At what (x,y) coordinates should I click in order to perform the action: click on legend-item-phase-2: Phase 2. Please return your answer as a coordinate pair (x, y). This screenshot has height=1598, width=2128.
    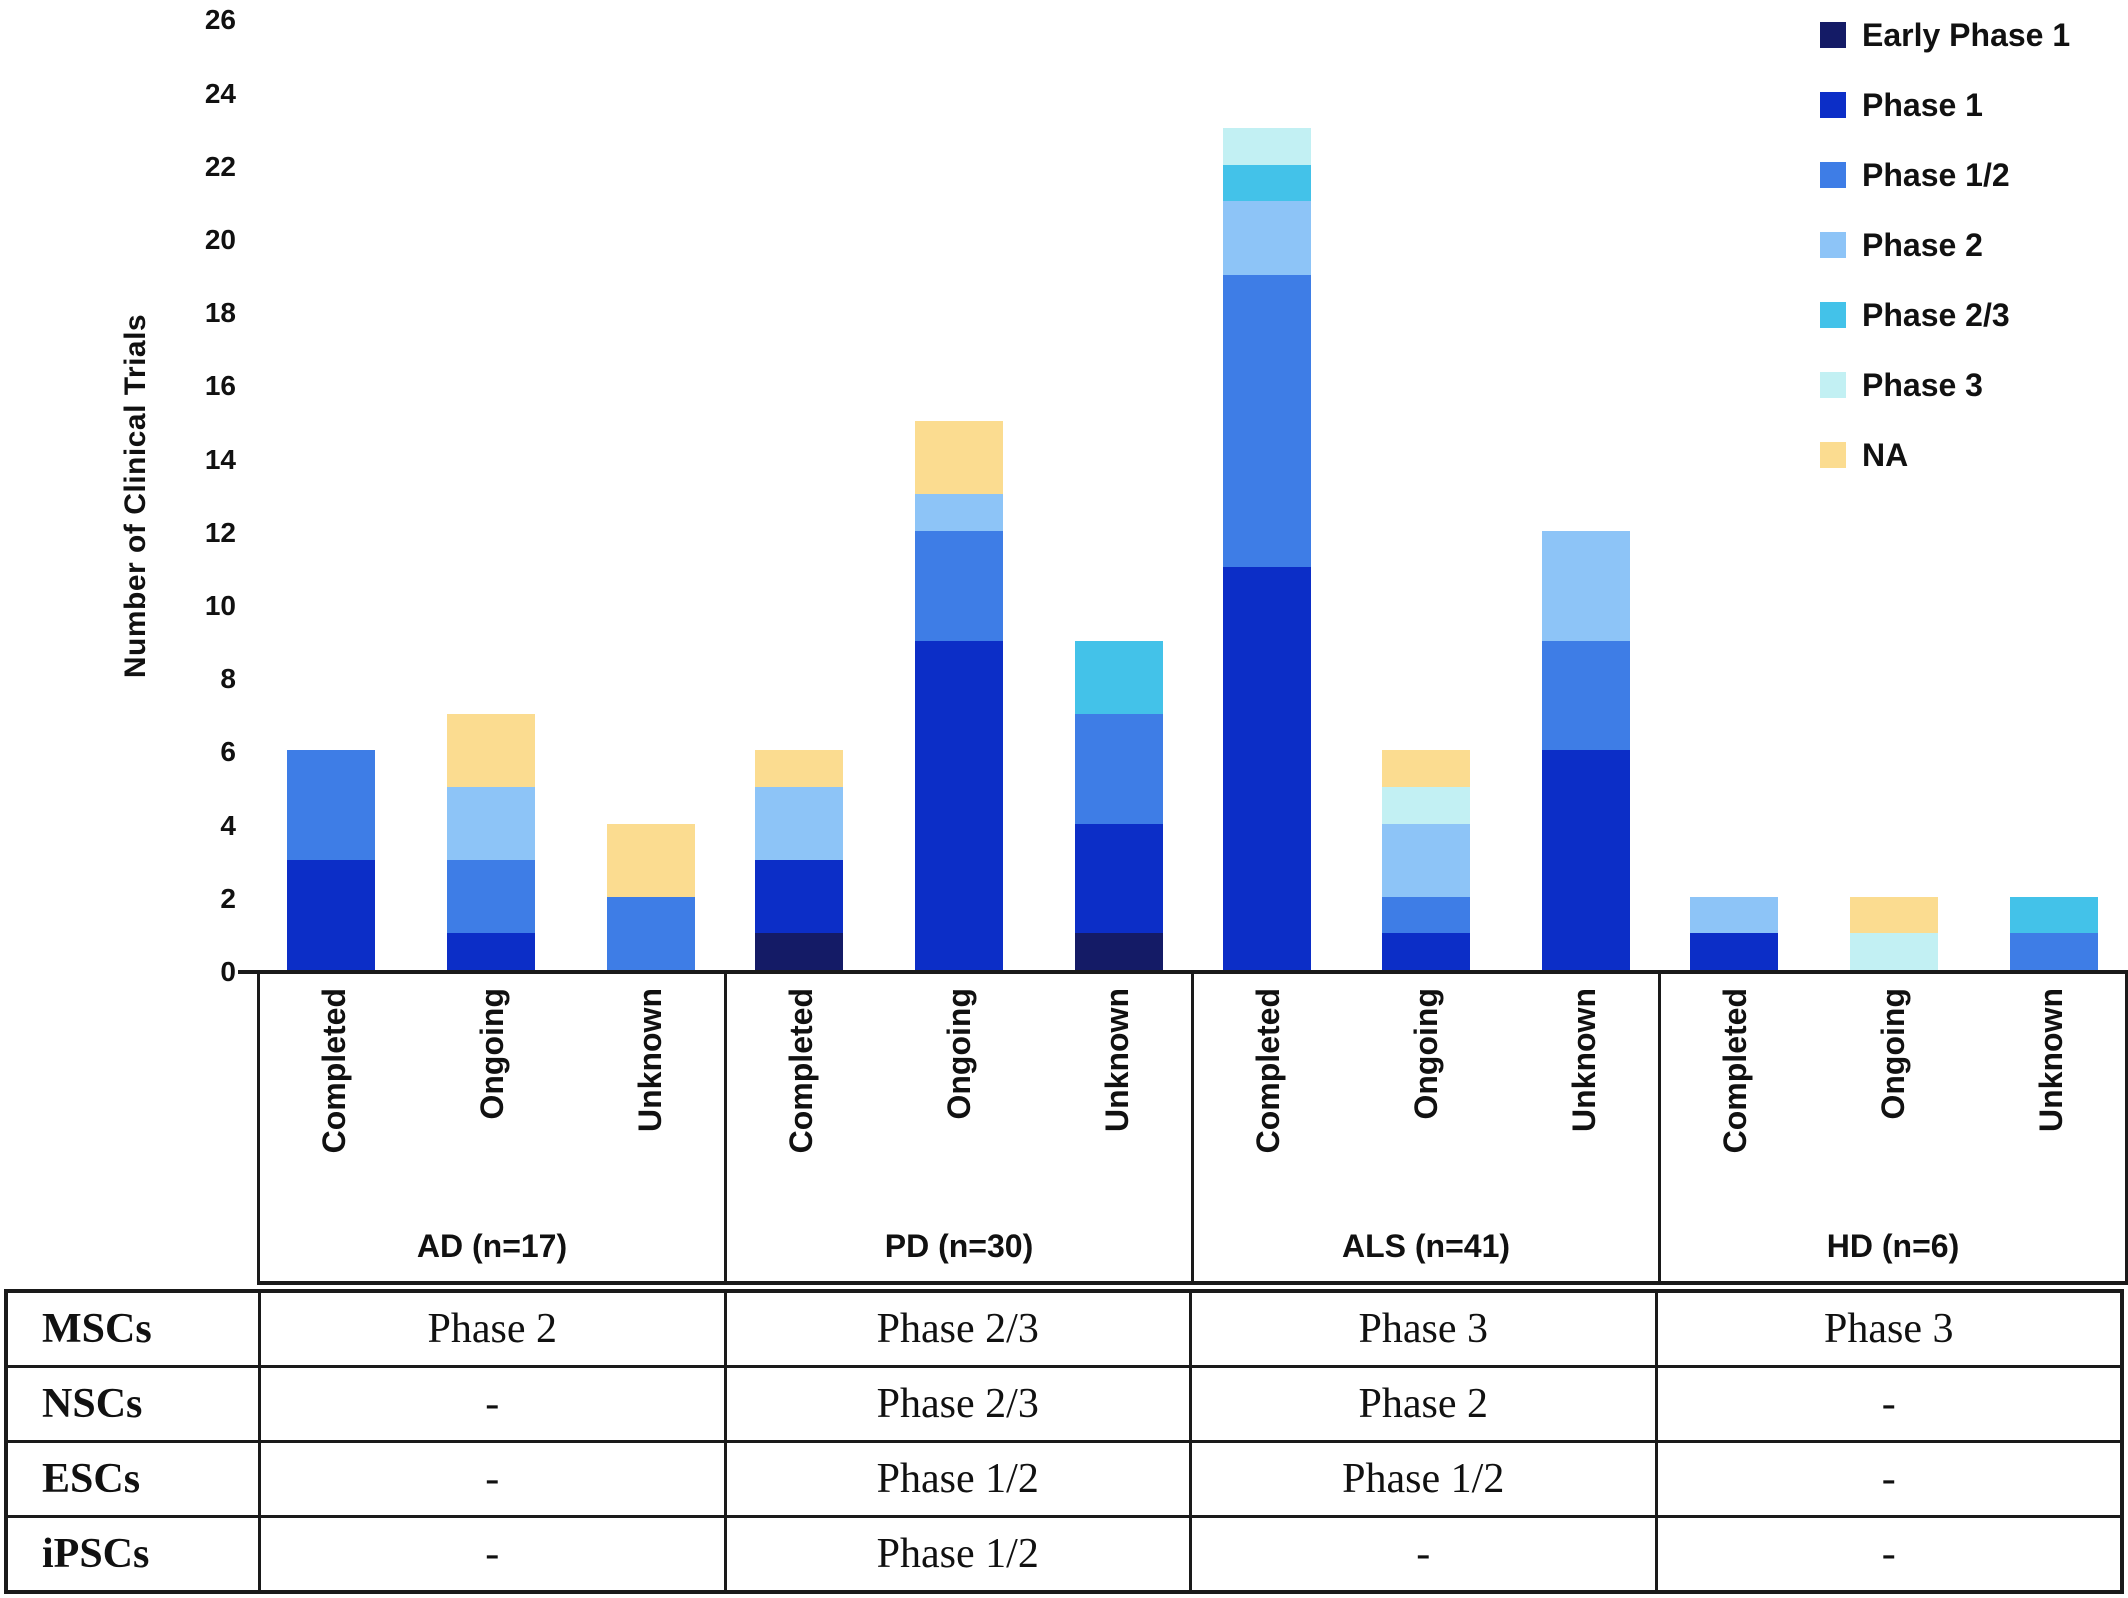
    Looking at the image, I should click on (1945, 245).